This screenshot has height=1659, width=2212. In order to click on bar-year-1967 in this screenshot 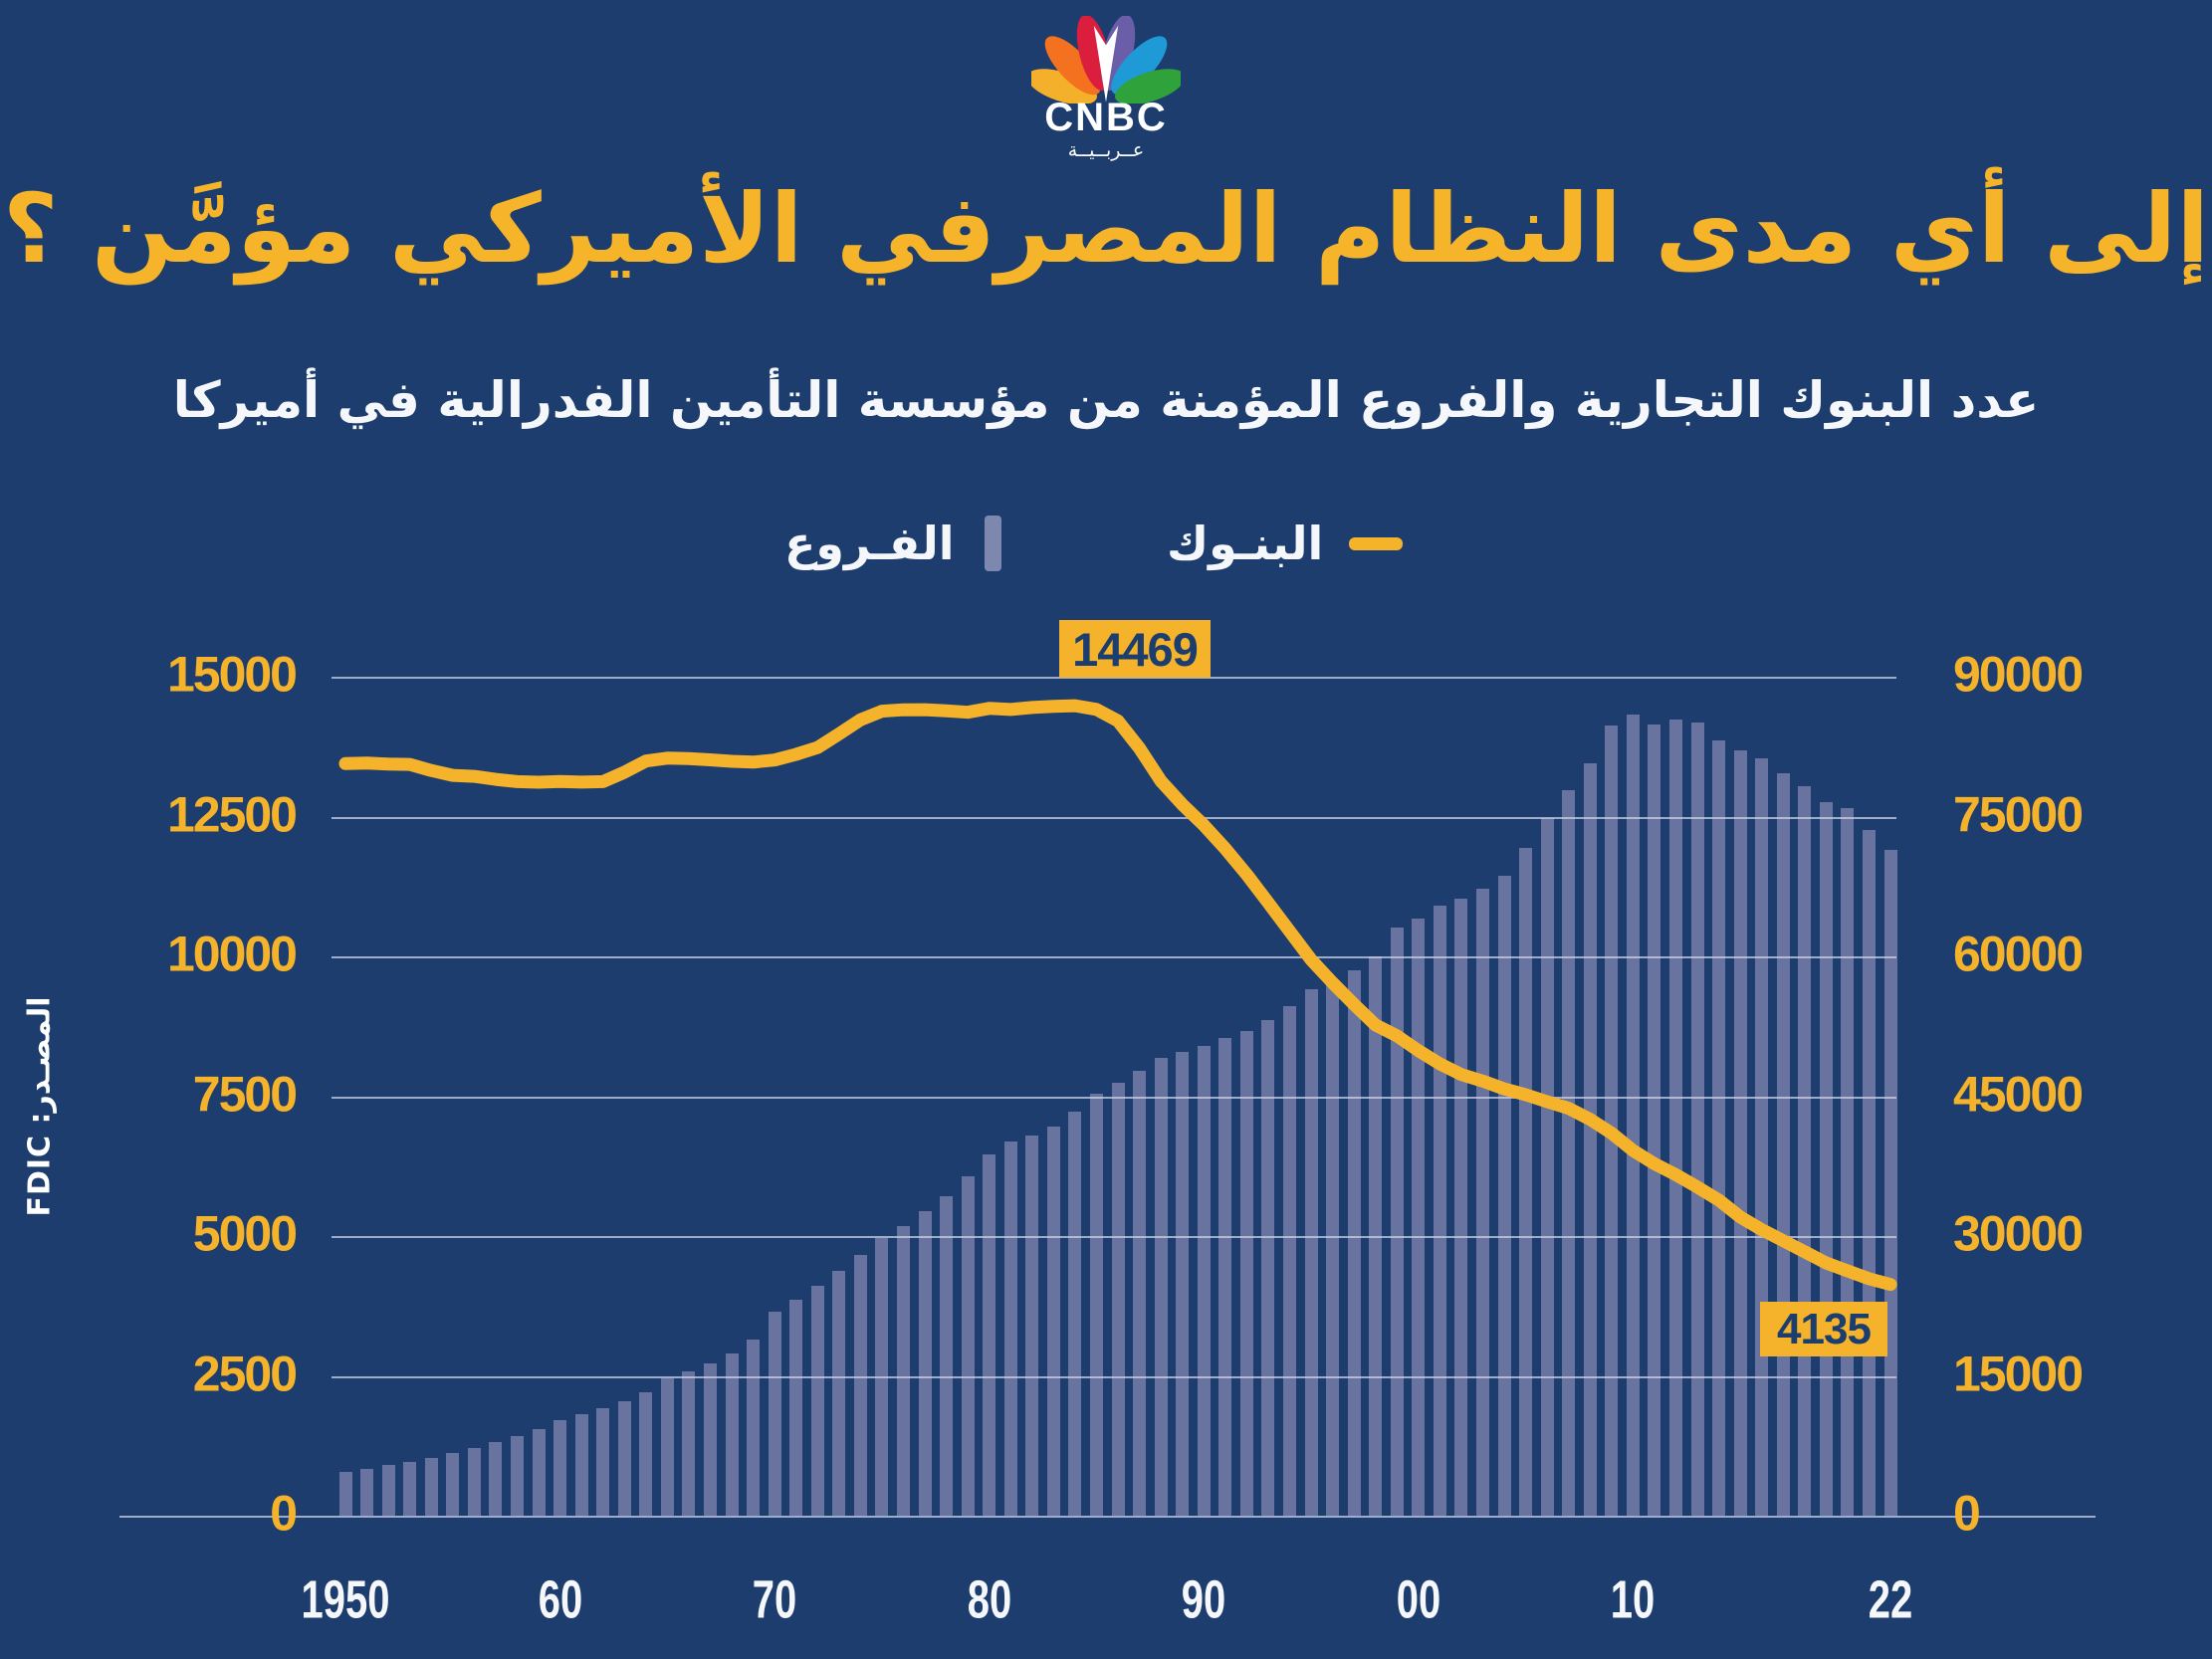, I will do `click(710, 1439)`.